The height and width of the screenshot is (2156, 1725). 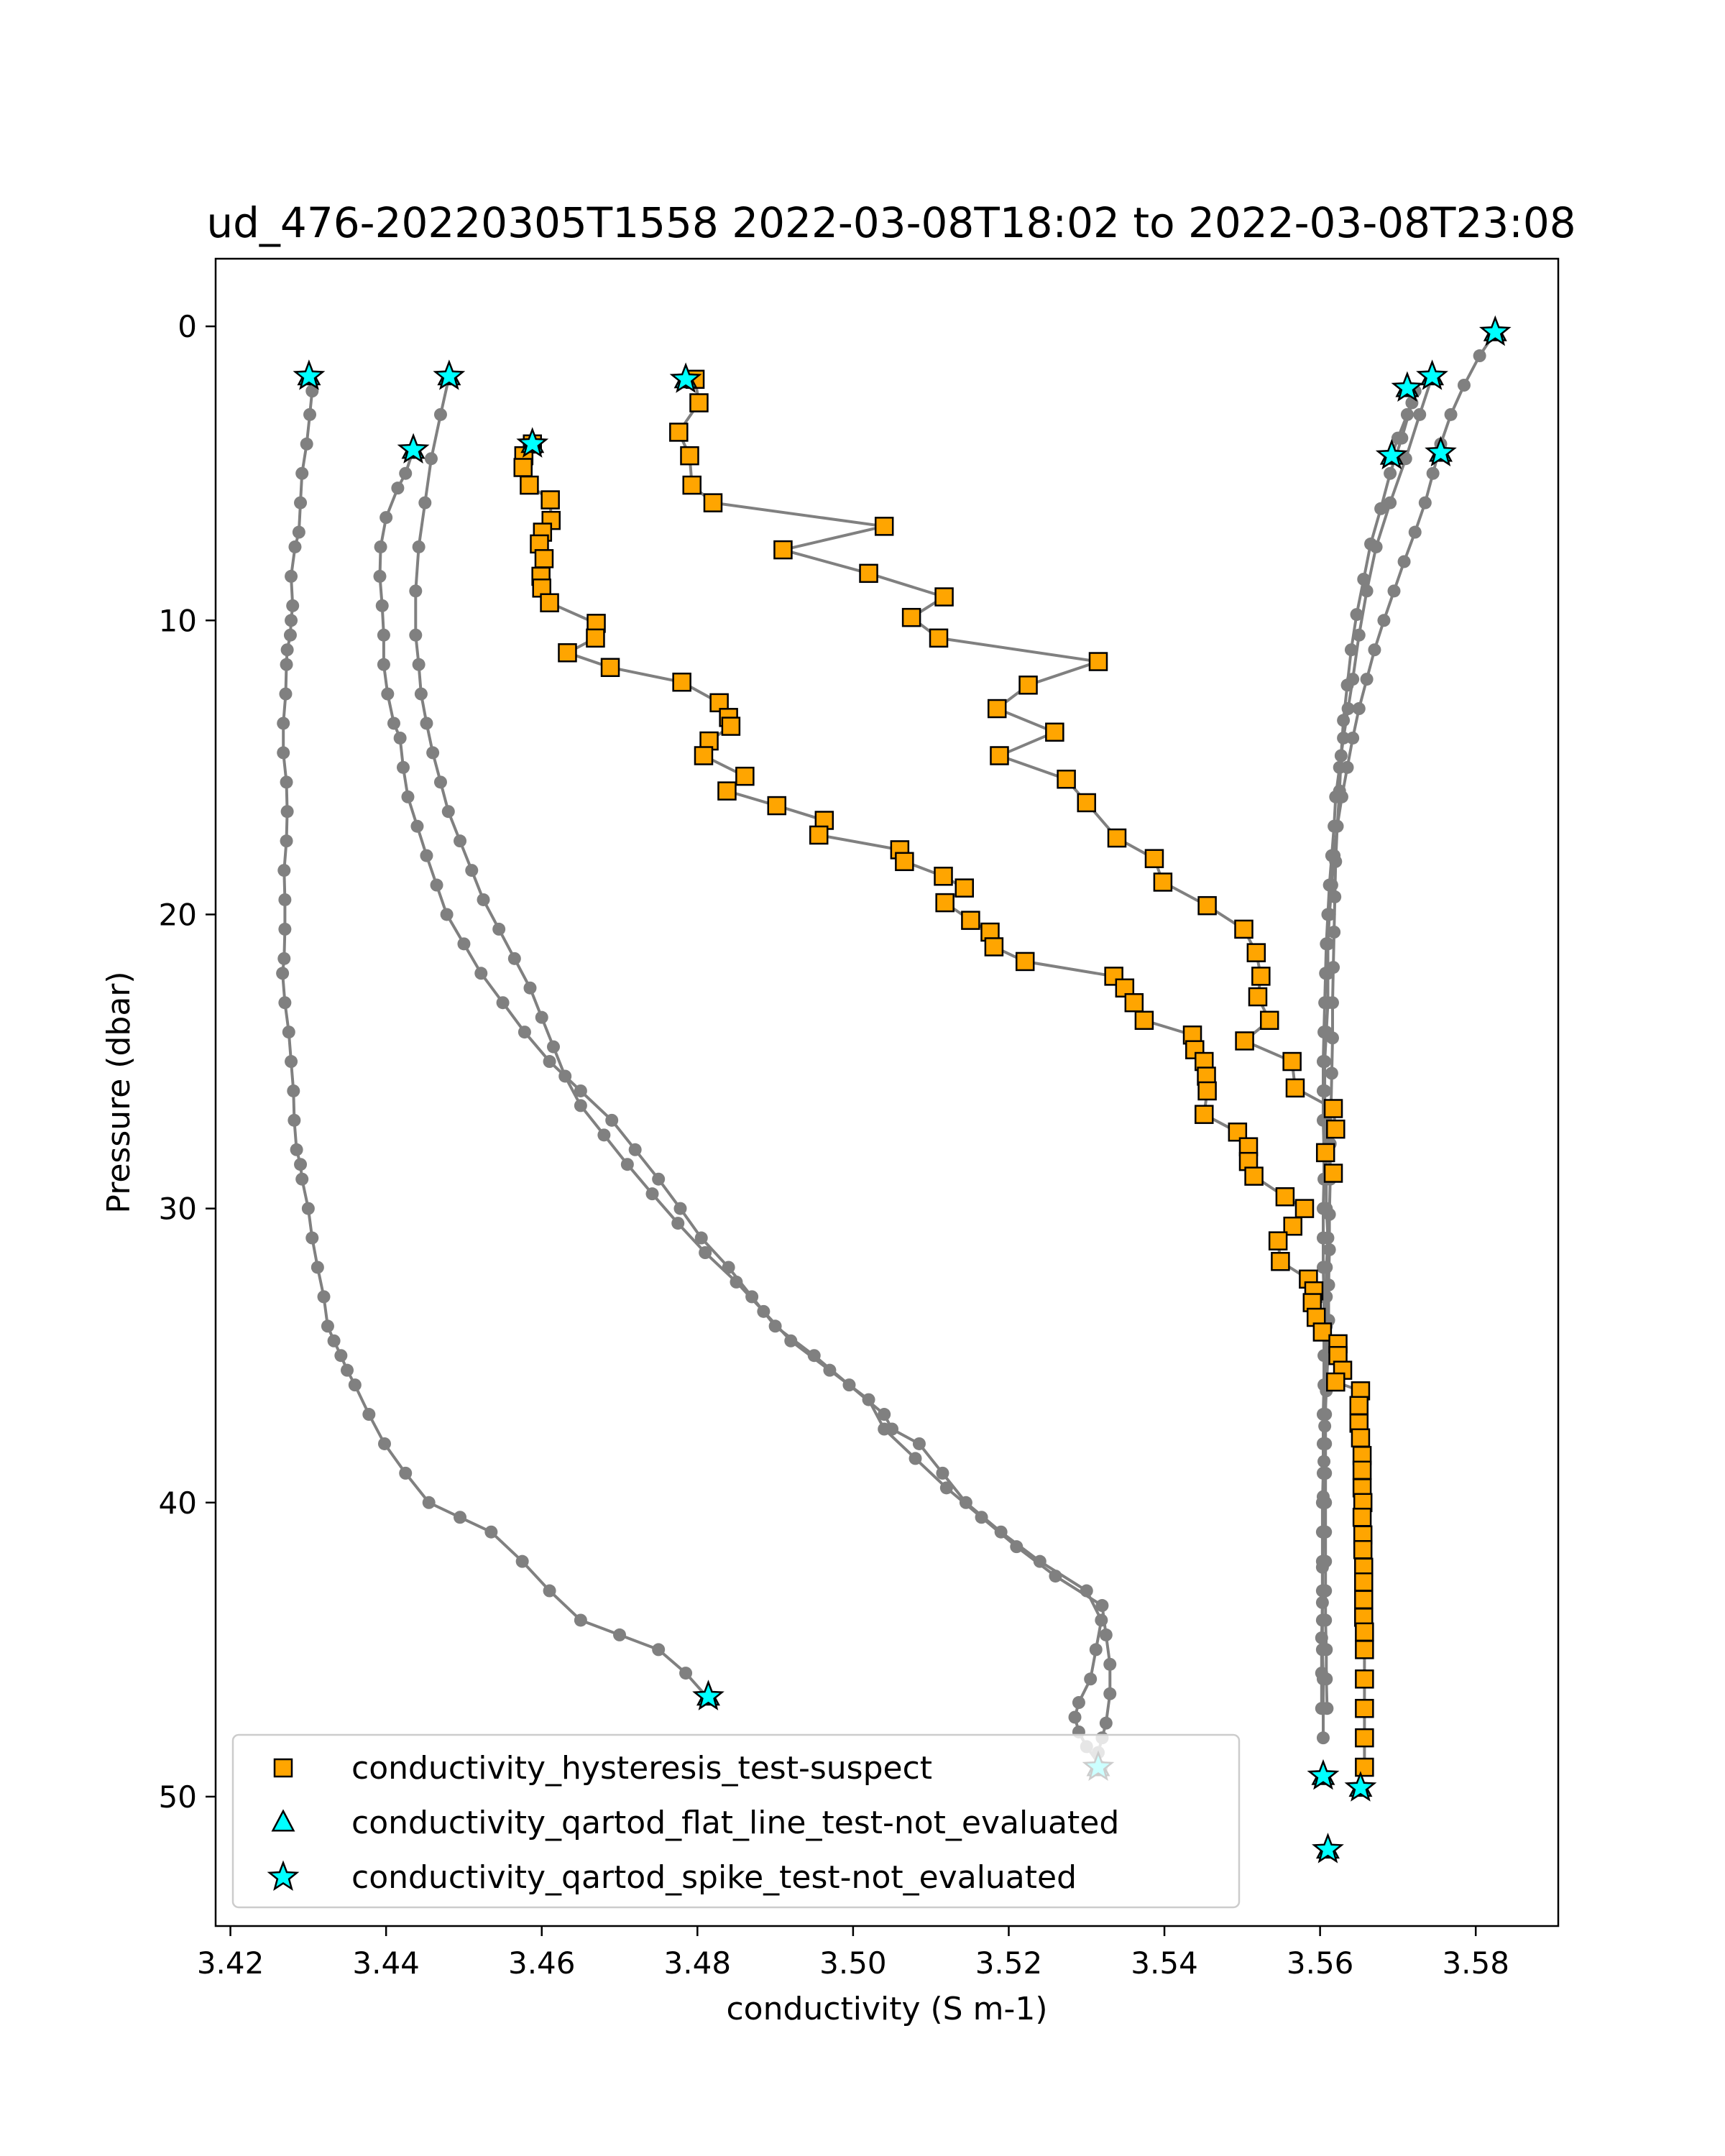 I want to click on y-tick-label: 50, so click(x=178, y=1797).